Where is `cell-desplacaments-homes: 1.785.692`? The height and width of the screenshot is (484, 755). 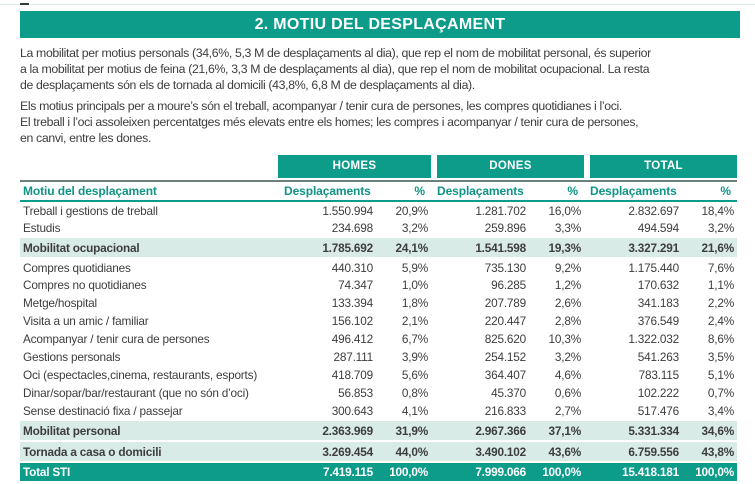 cell-desplacaments-homes: 1.785.692 is located at coordinates (326, 247).